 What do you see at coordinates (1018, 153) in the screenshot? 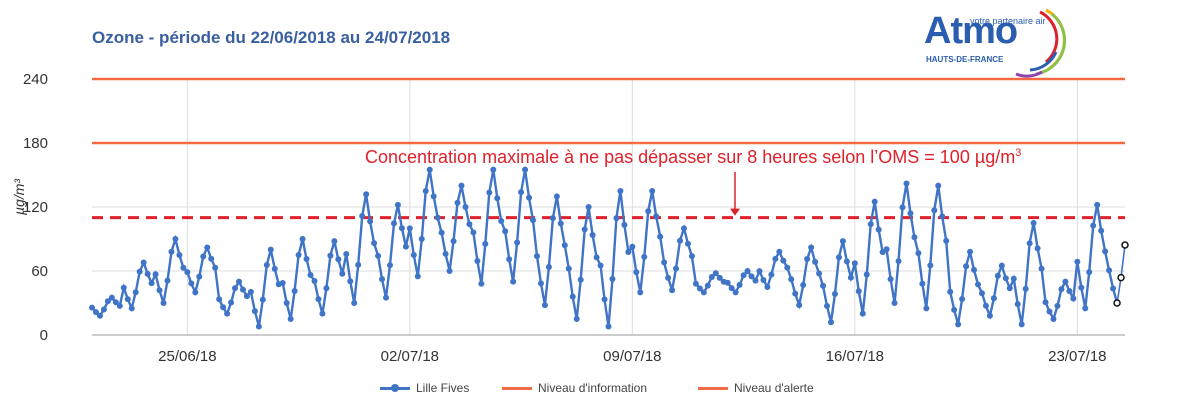
I see `oms-annotation-exponent: 3` at bounding box center [1018, 153].